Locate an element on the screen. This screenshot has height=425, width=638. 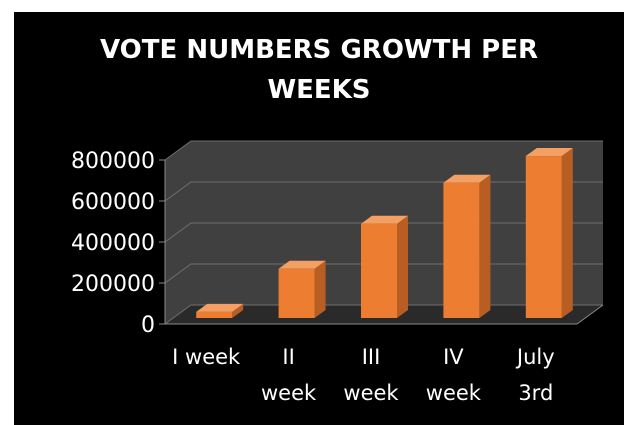
y-tick-label: 400000 is located at coordinates (113, 243).